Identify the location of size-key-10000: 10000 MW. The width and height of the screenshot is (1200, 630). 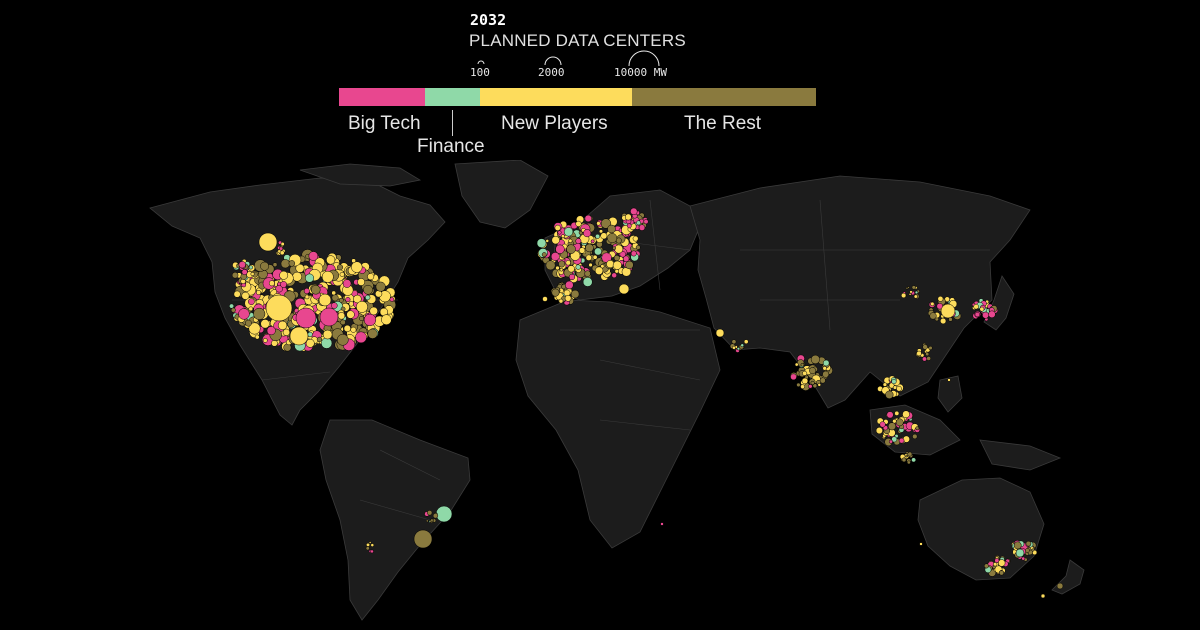
(640, 72).